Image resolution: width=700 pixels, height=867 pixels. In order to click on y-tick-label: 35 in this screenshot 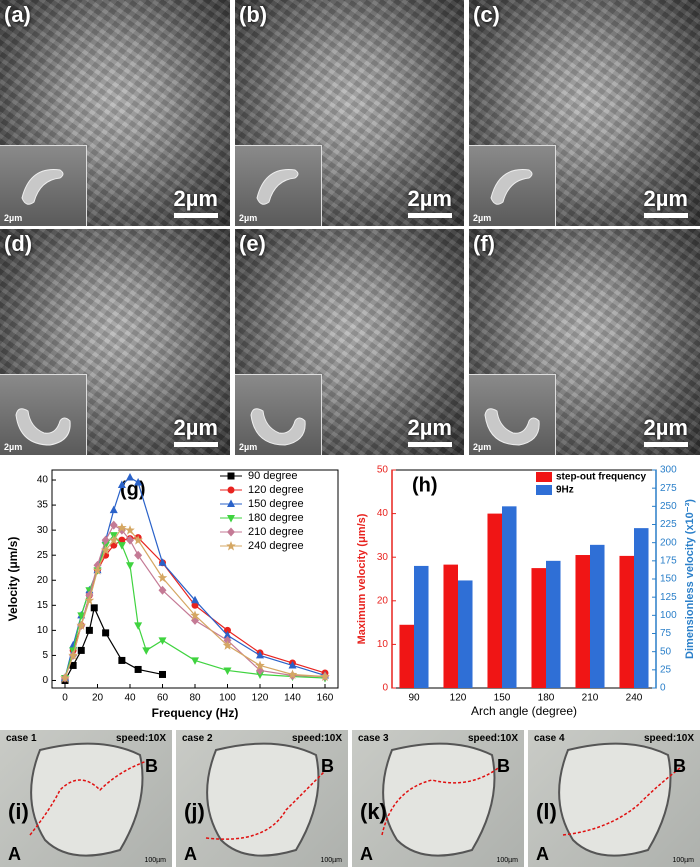, I will do `click(43, 505)`.